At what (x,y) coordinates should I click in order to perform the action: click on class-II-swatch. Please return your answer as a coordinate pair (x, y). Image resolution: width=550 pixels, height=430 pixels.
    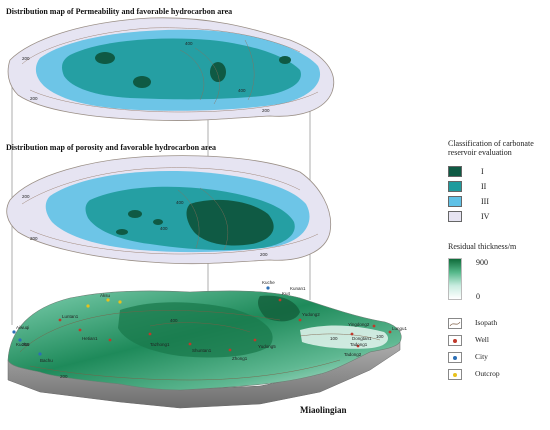
    Looking at the image, I should click on (455, 186).